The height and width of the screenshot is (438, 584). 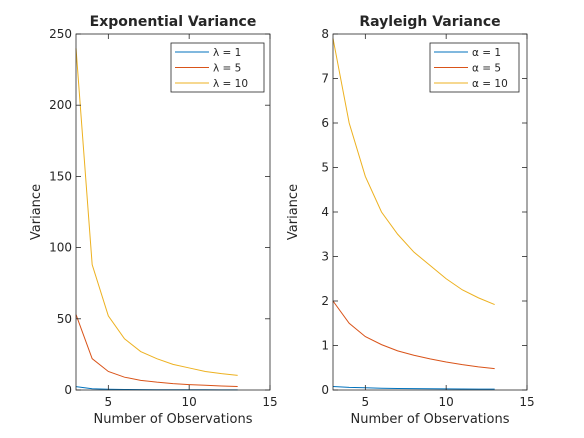 What do you see at coordinates (60, 176) in the screenshot?
I see `y-tick-label: 150` at bounding box center [60, 176].